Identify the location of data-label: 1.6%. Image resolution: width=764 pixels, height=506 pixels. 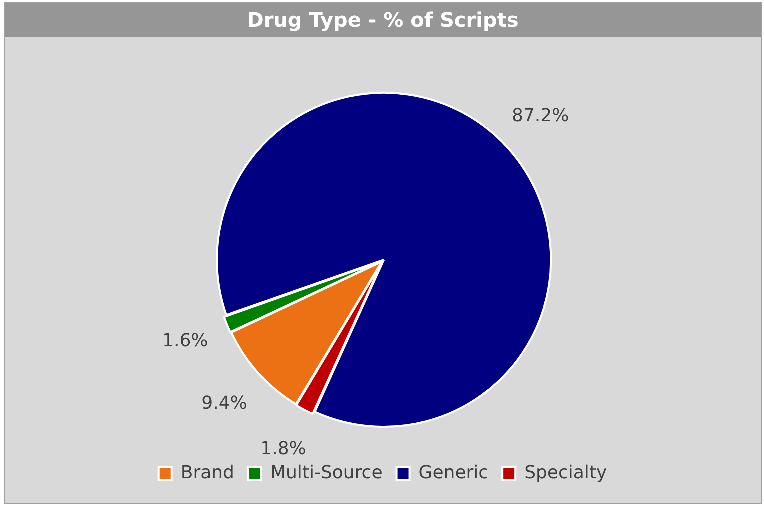
(185, 341).